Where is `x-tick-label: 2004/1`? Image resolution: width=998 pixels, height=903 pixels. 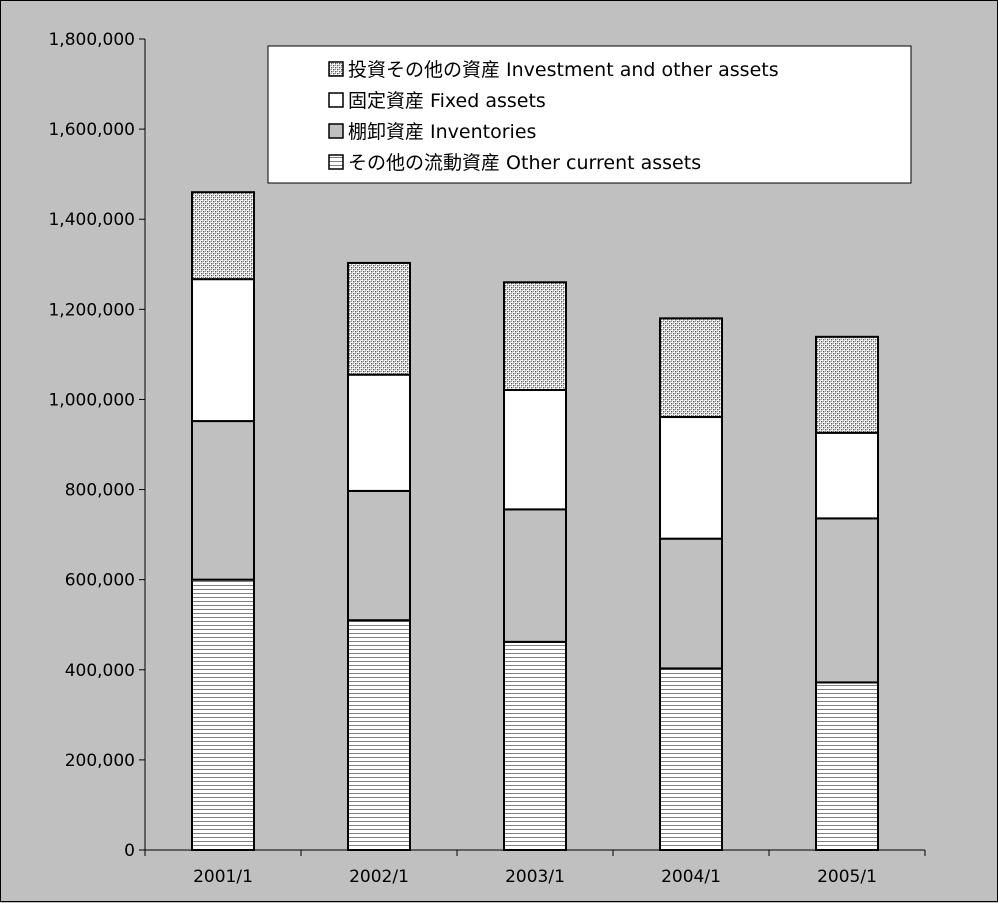
x-tick-label: 2004/1 is located at coordinates (691, 877).